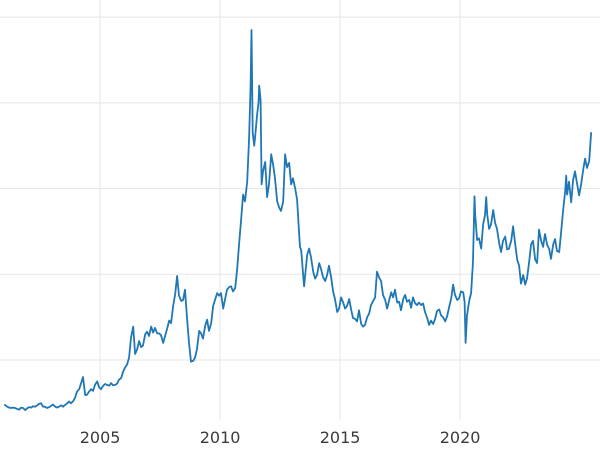 Image resolution: width=600 pixels, height=450 pixels. What do you see at coordinates (460, 437) in the screenshot?
I see `x-tick-label: 2020` at bounding box center [460, 437].